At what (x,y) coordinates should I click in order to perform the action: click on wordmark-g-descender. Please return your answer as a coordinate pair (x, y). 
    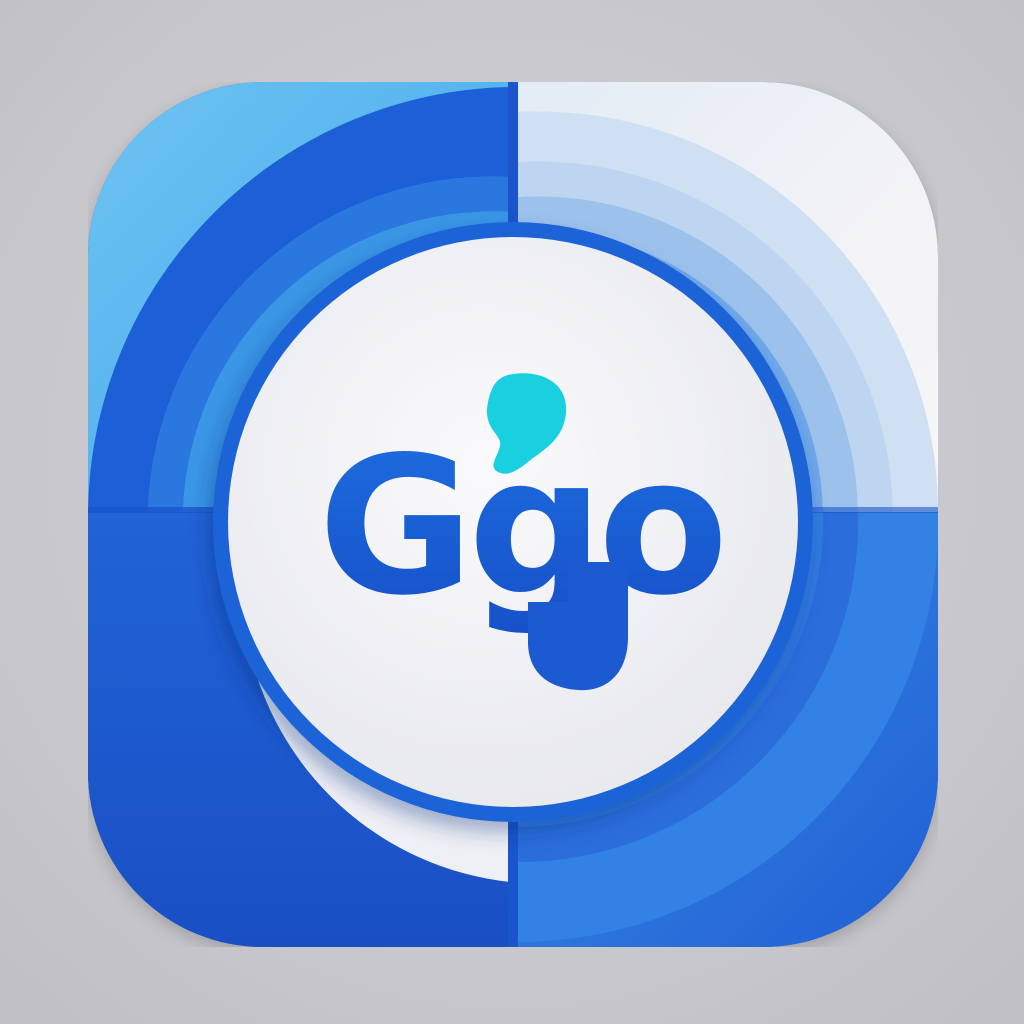
    Looking at the image, I should click on (578, 626).